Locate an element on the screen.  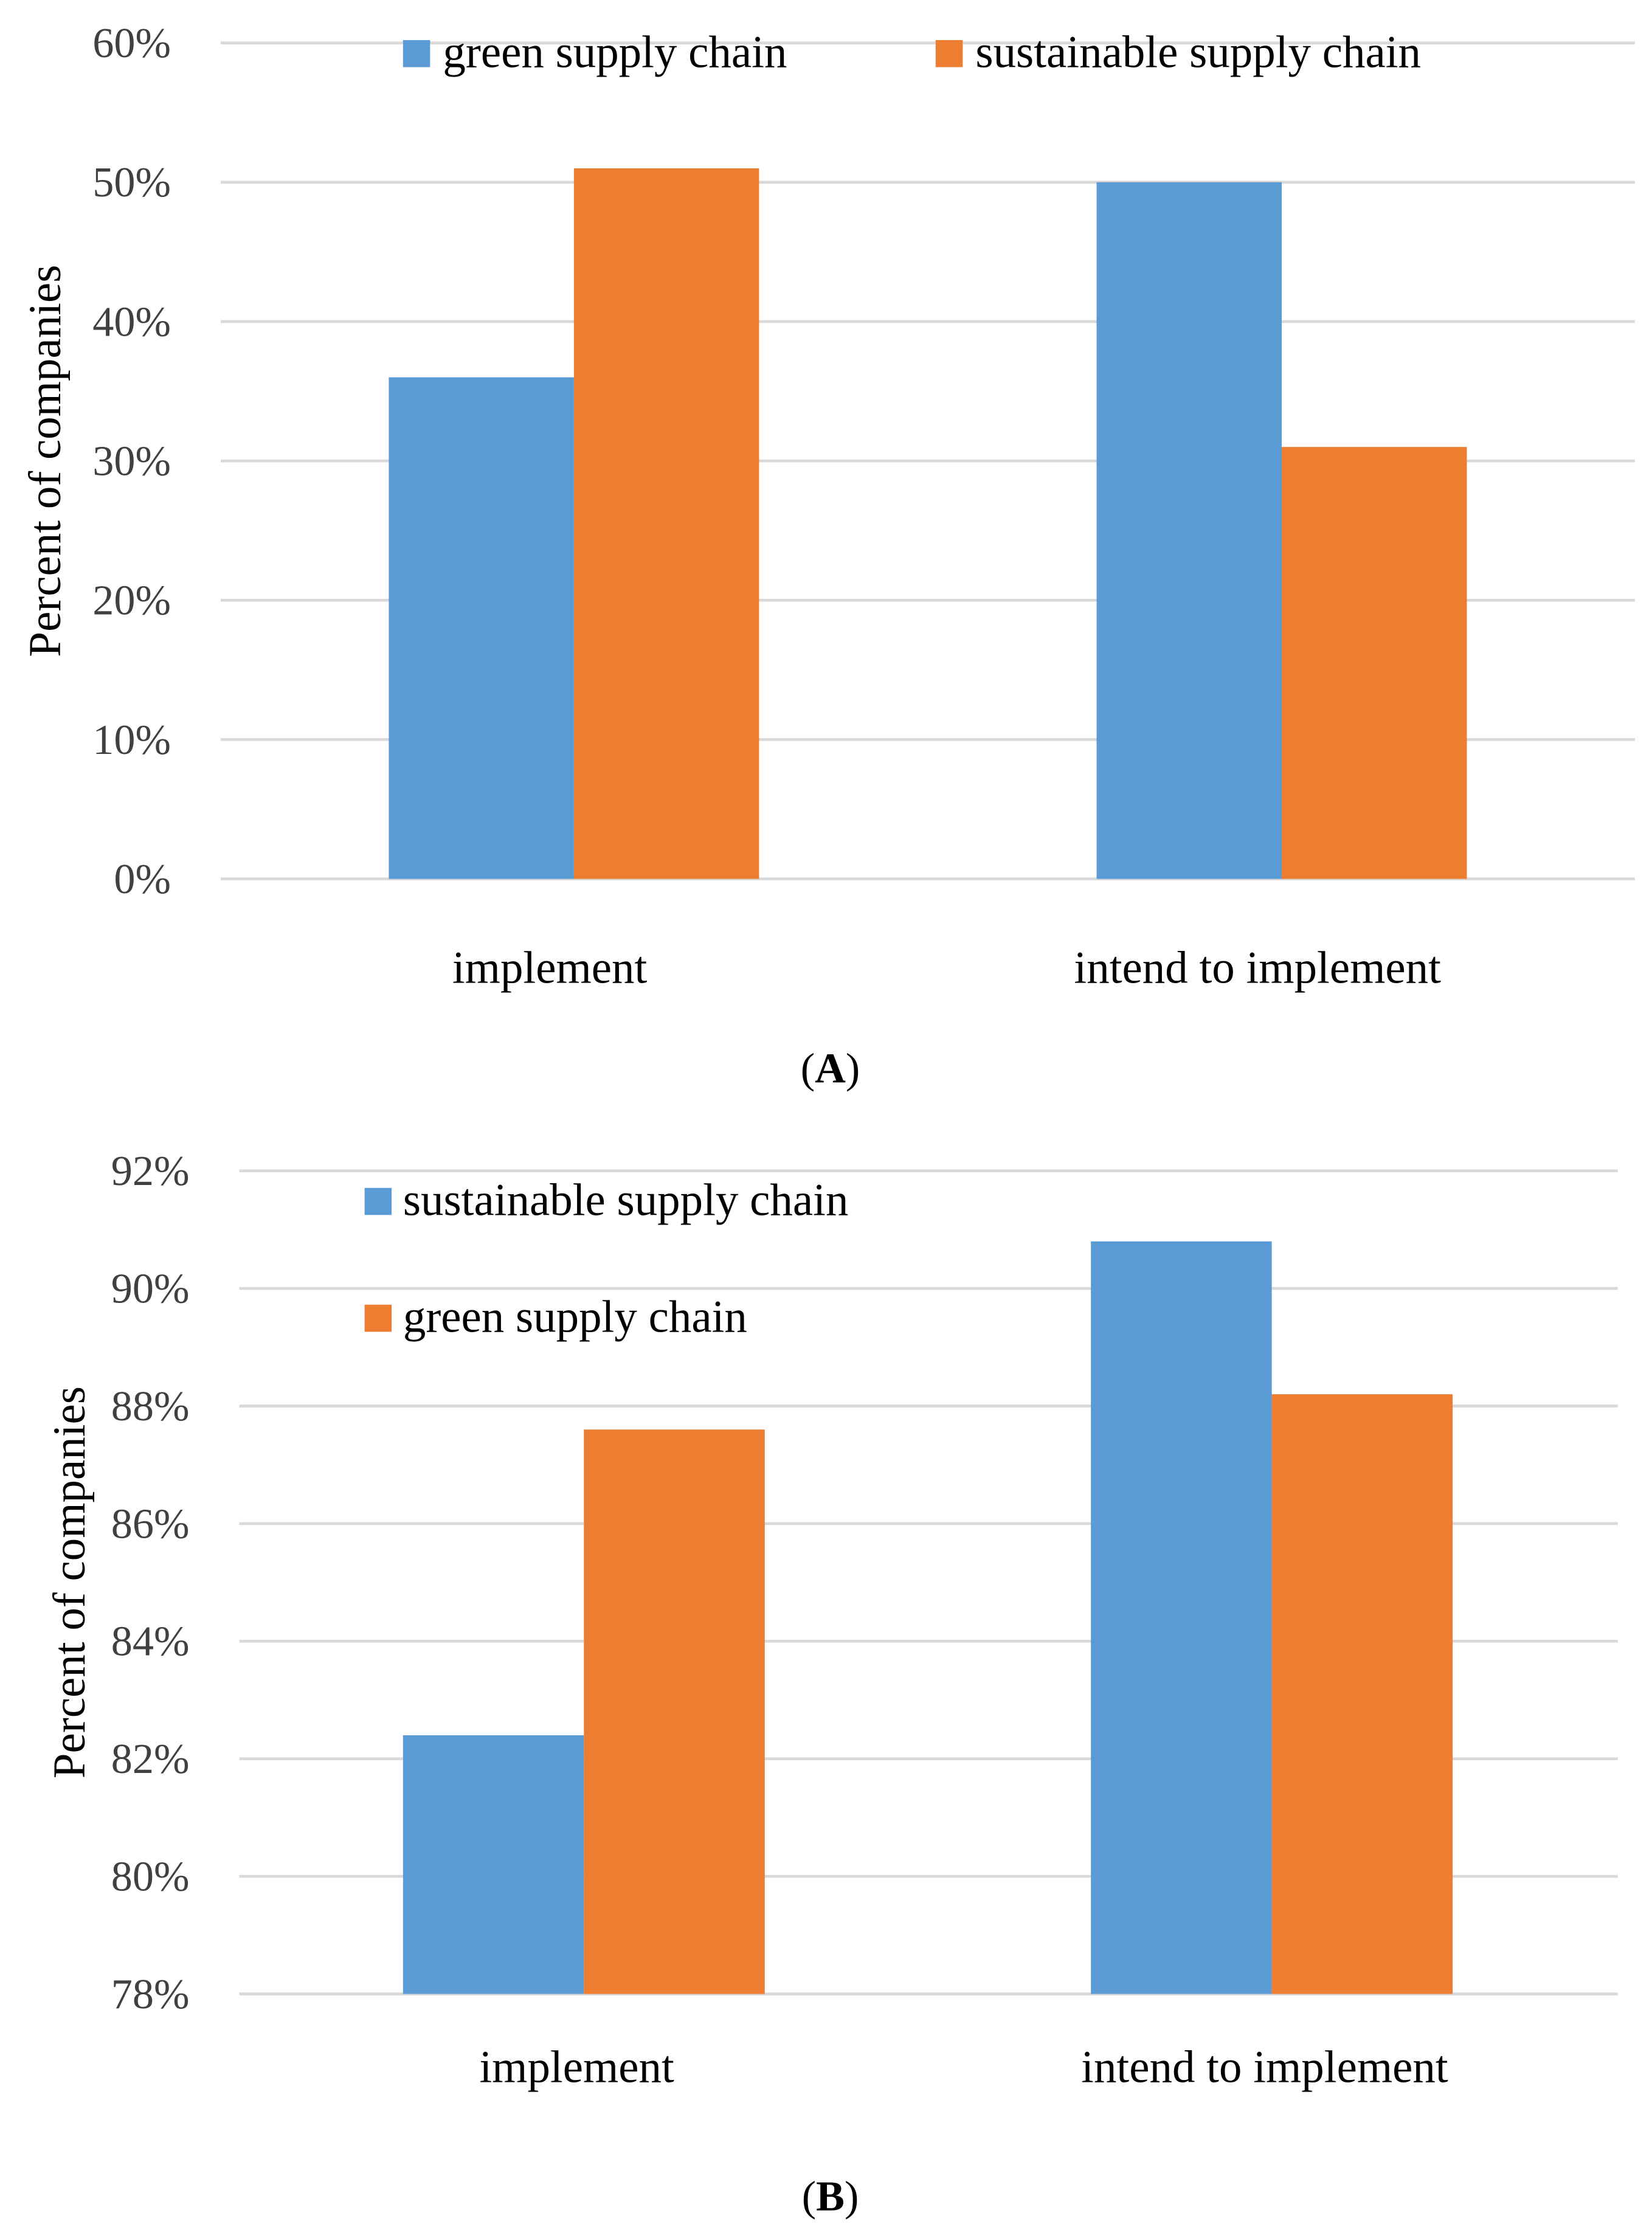
y-tick-label: 84% is located at coordinates (150, 1642).